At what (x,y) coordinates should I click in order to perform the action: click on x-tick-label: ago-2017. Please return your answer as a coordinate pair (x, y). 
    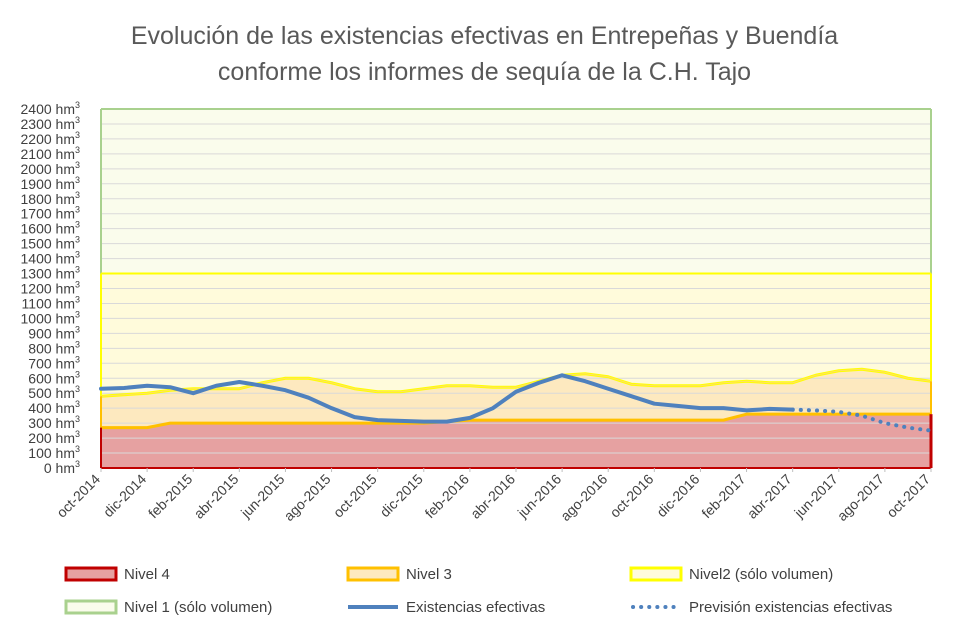
    Looking at the image, I should click on (860, 497).